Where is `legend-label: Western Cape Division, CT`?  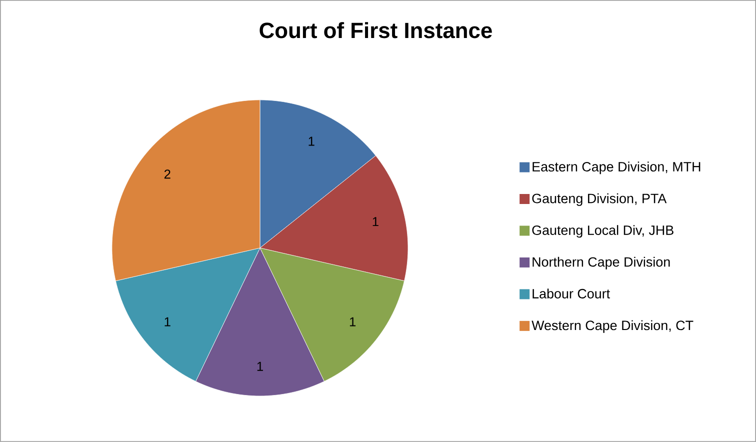
legend-label: Western Cape Division, CT is located at coordinates (613, 326).